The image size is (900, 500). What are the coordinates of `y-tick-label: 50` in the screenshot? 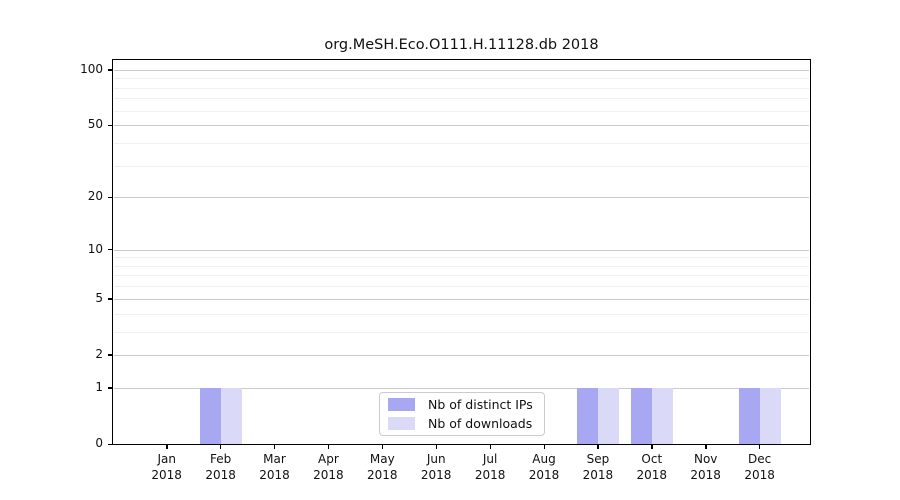 It's located at (95, 124).